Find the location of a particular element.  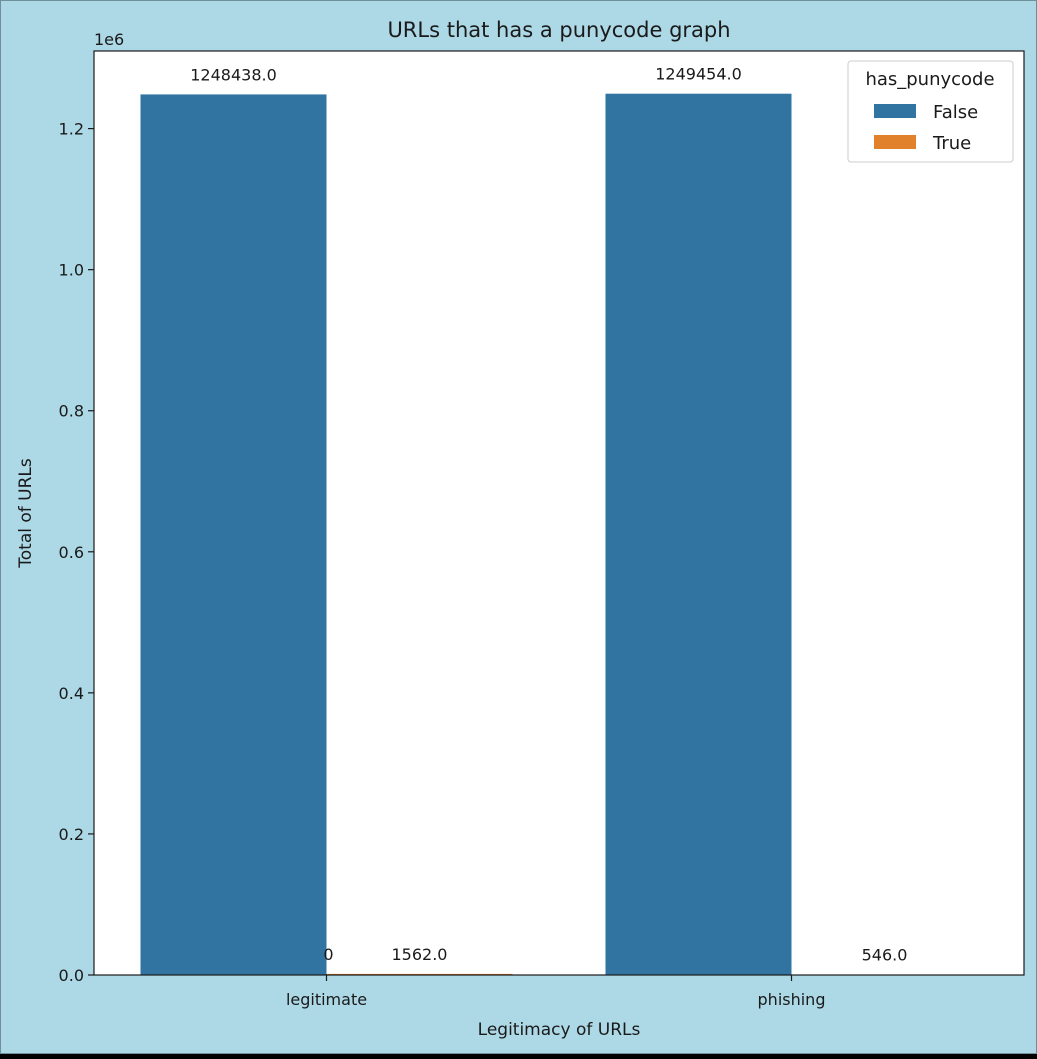

bar-label-legitimate-true: 1562.0 is located at coordinates (420, 954).